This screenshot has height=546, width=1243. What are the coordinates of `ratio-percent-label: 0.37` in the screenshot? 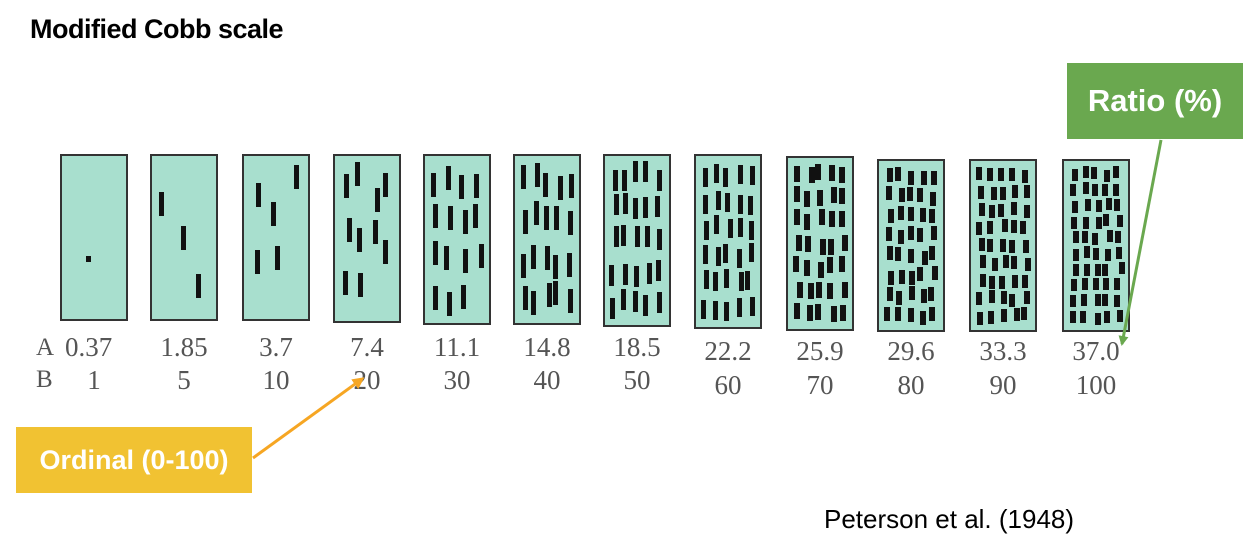 It's located at (88, 347).